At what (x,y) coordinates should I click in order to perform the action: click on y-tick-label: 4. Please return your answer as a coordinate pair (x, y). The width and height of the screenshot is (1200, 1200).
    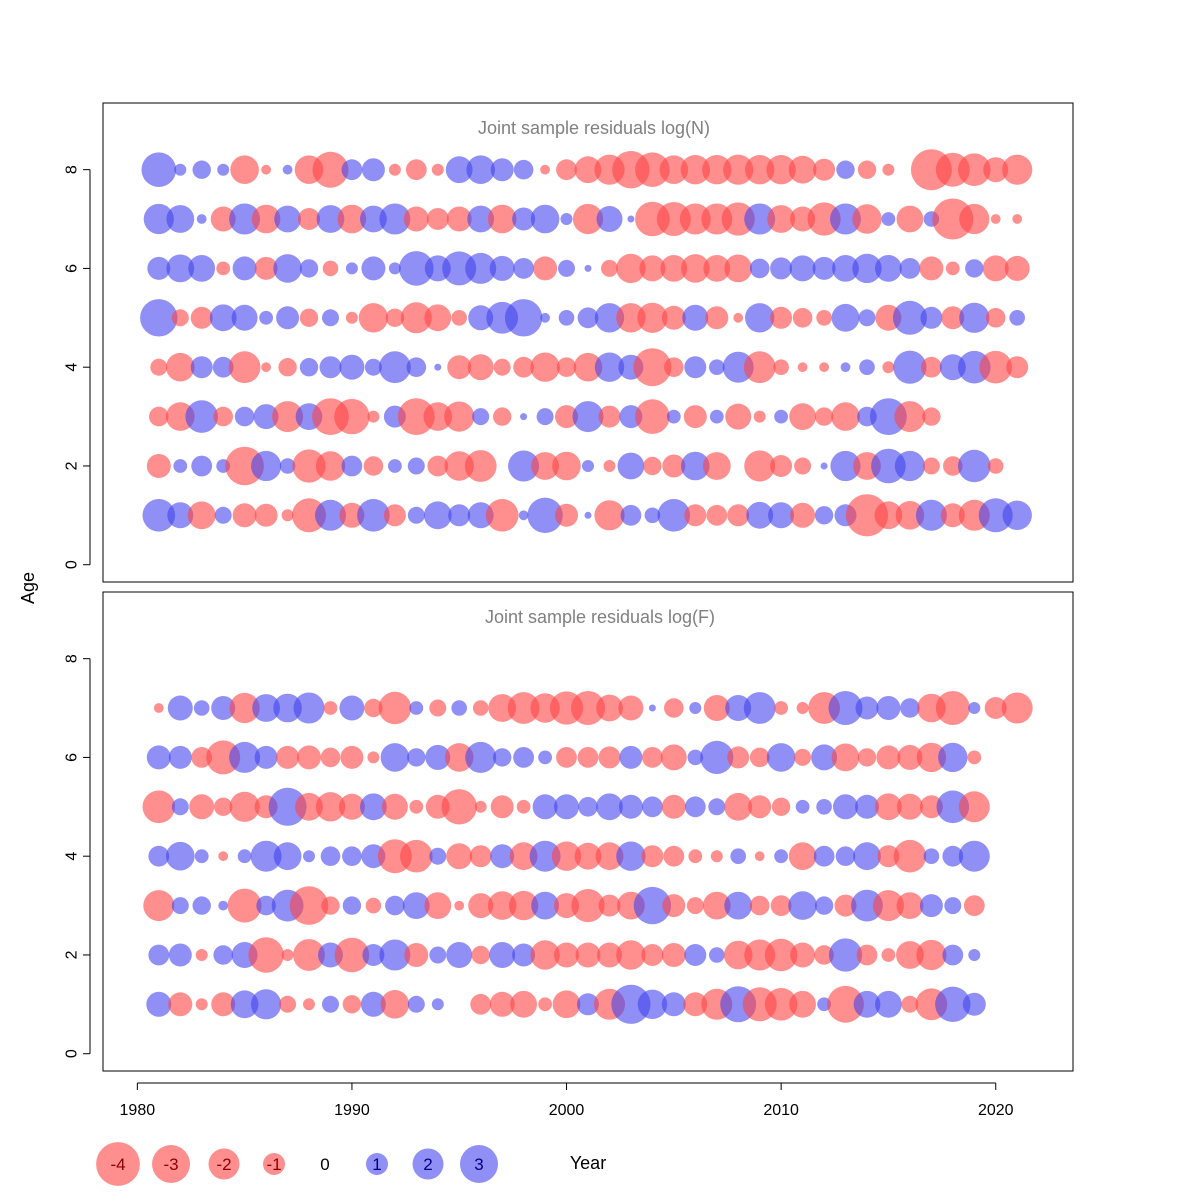
    Looking at the image, I should click on (72, 856).